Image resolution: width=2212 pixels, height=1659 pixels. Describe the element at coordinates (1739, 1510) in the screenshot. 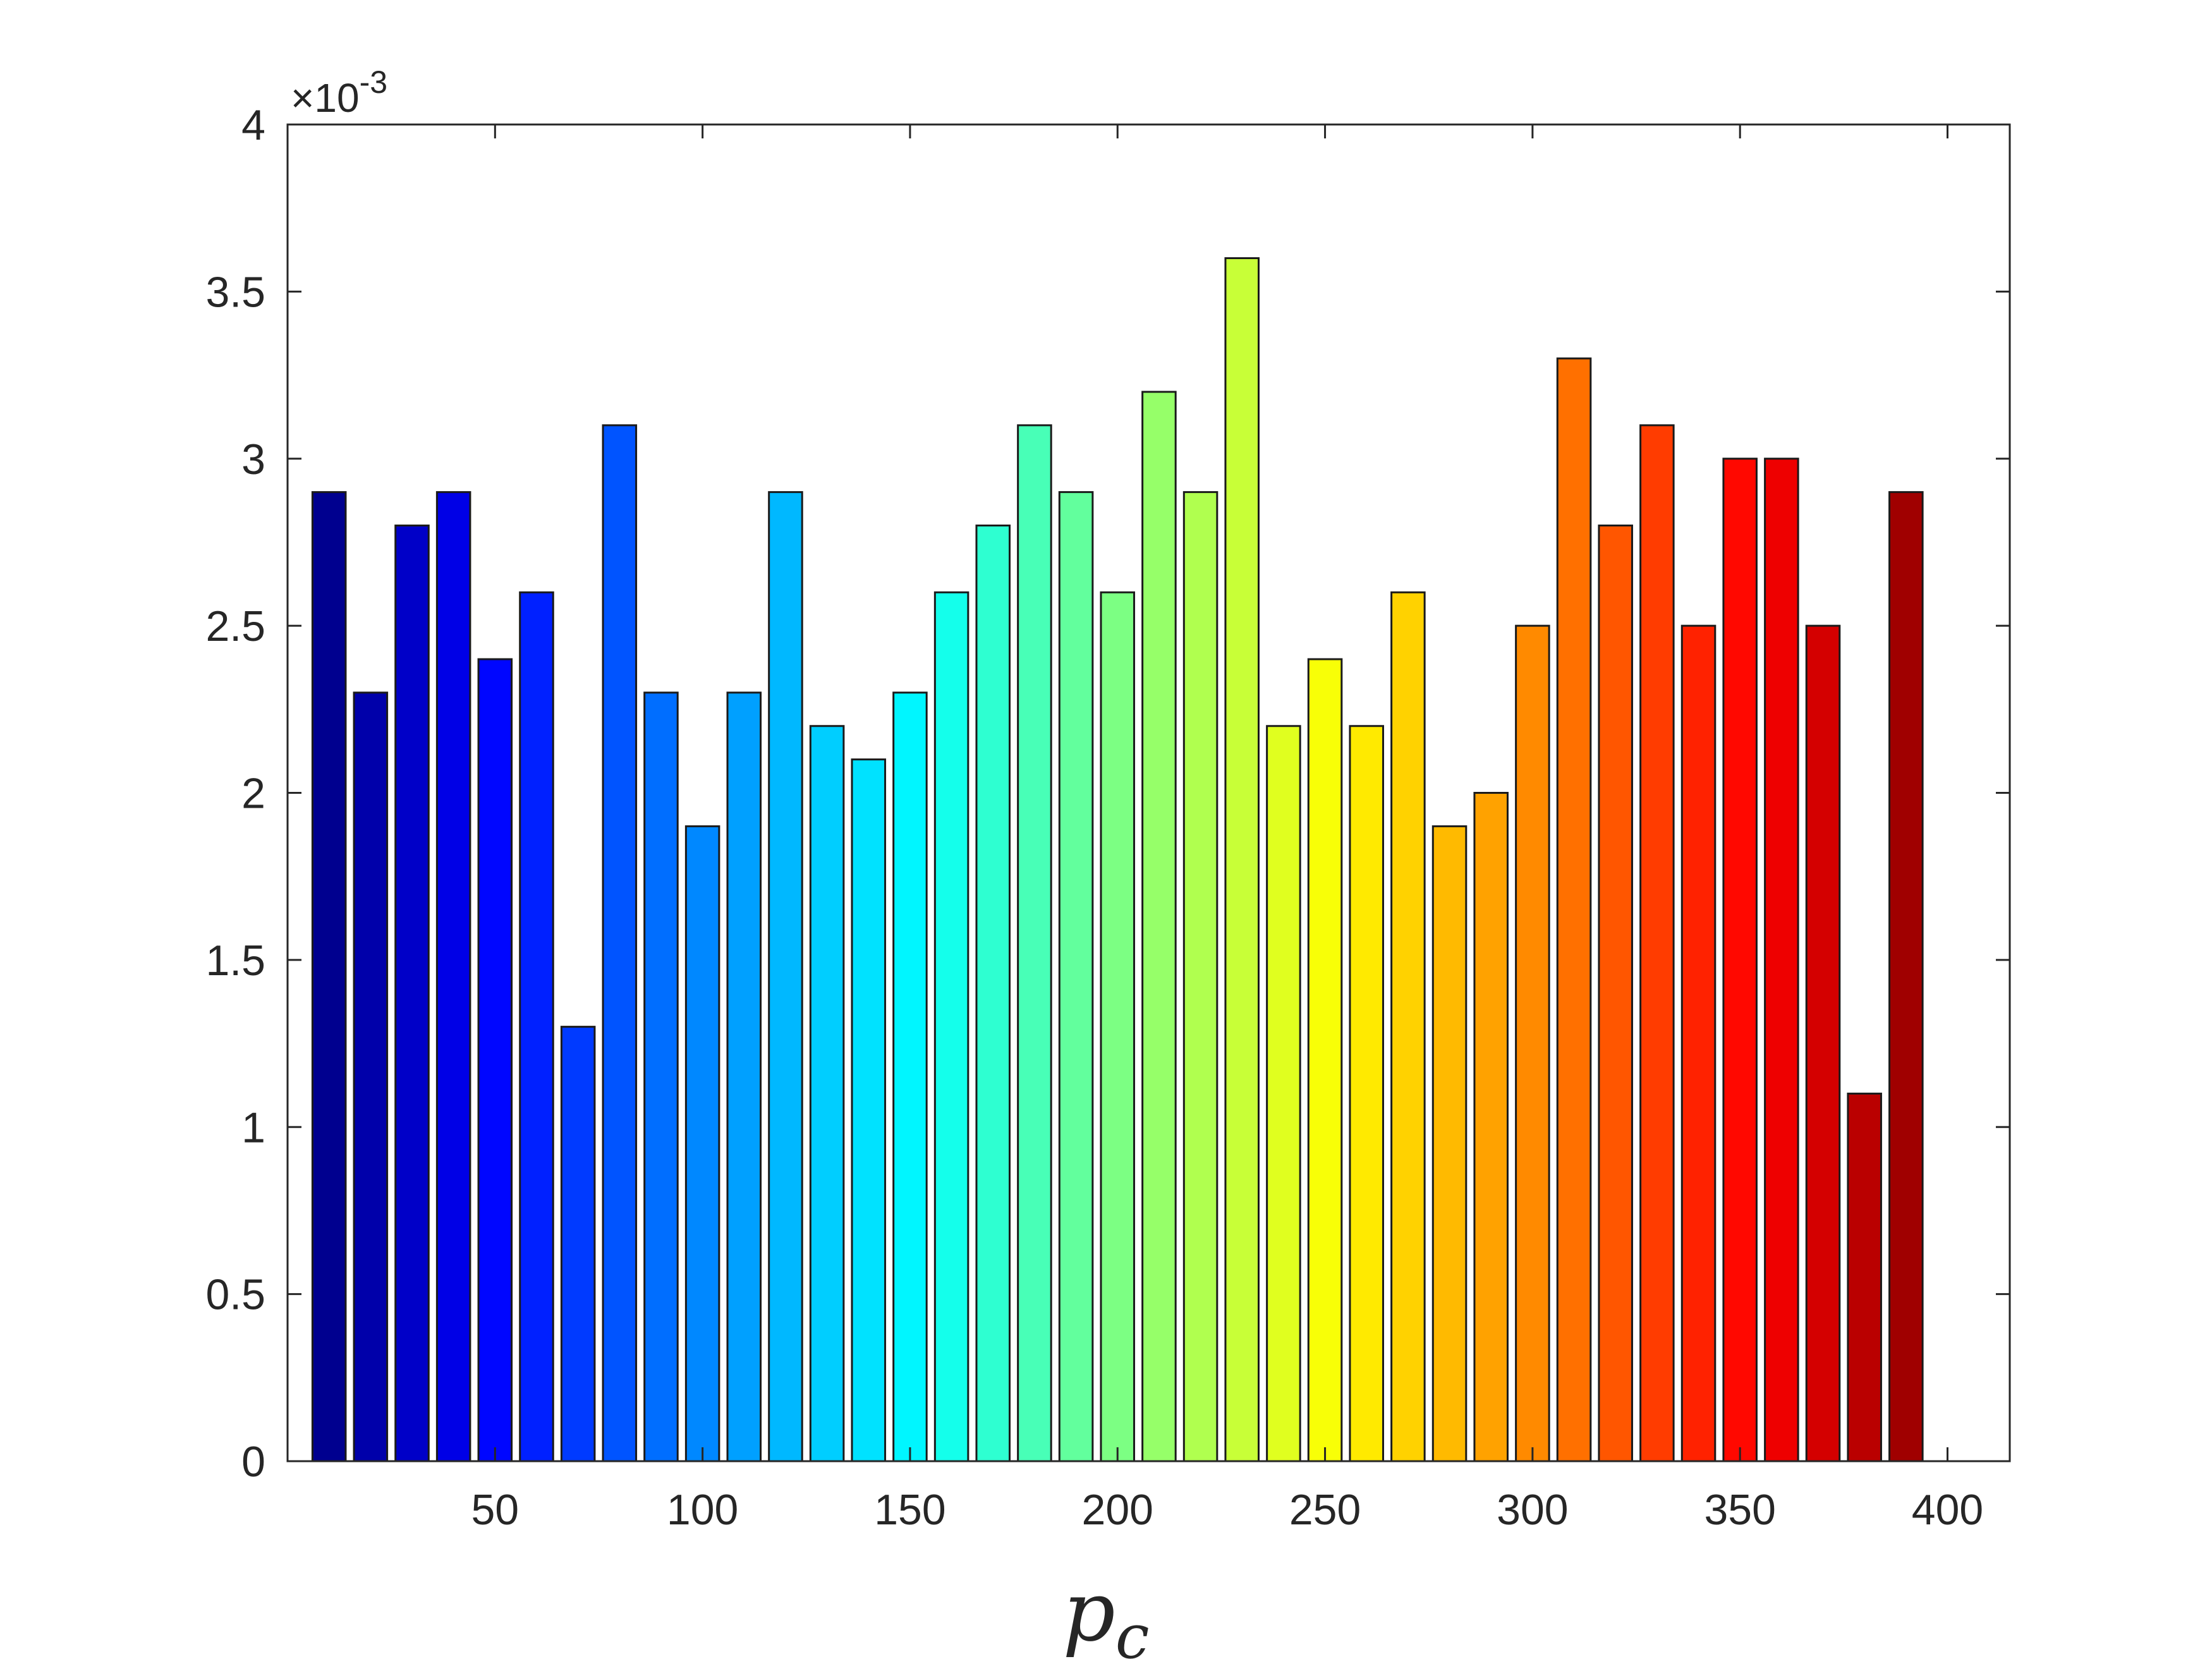

I see `x-tick-label: 350` at that location.